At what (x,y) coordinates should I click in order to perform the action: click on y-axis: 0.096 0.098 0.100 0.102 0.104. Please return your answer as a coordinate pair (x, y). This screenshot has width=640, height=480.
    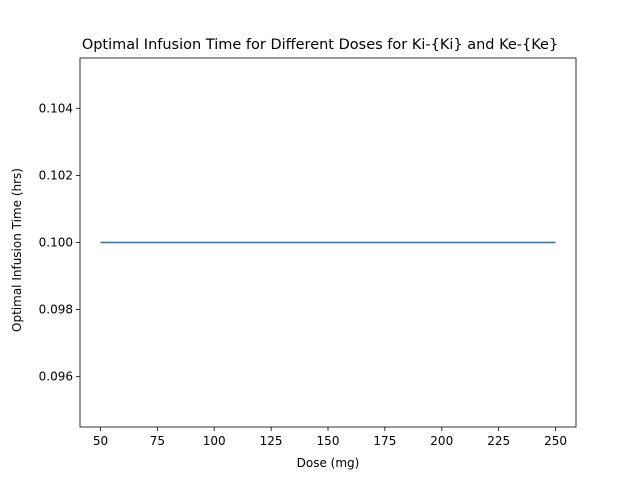
    Looking at the image, I should click on (59, 242).